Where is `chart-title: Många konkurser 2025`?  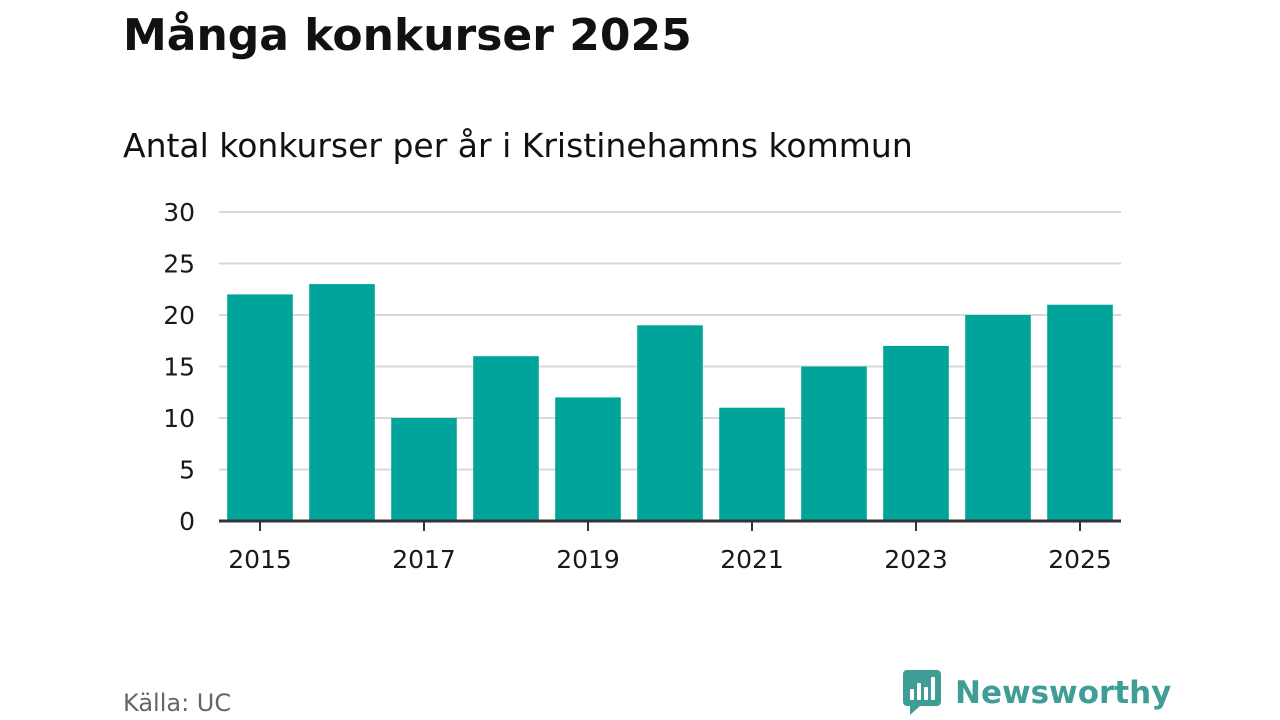 chart-title: Många konkurser 2025 is located at coordinates (407, 35).